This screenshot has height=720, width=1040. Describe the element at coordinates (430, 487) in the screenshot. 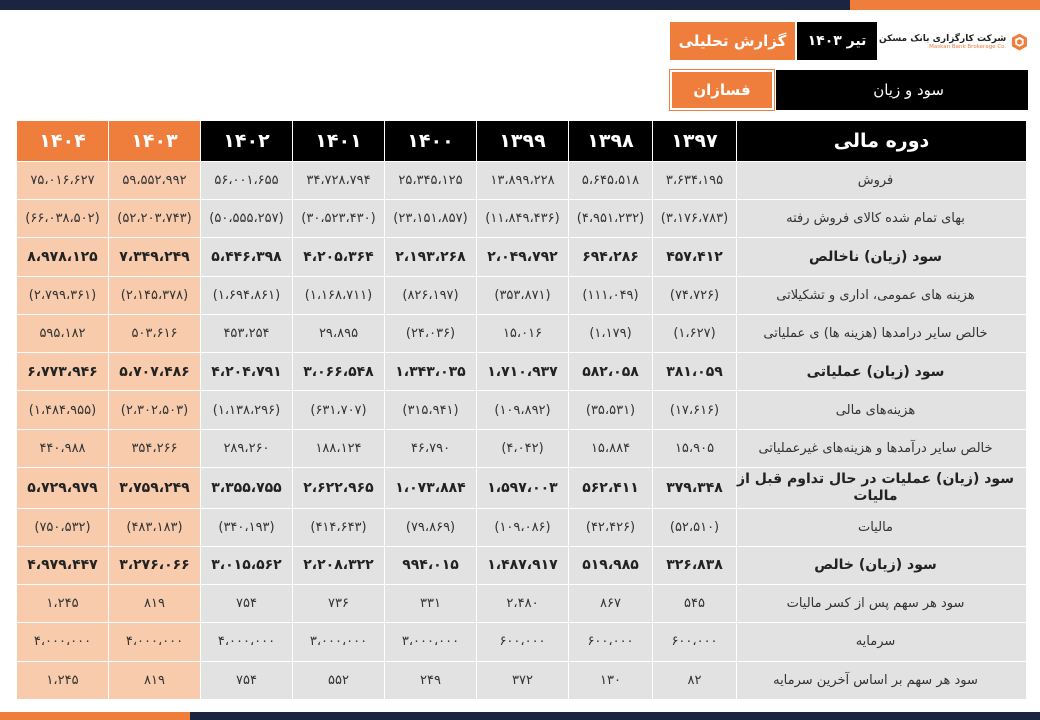

I see `table-cell: ۱،۰۷۳،۸۸۴` at that location.